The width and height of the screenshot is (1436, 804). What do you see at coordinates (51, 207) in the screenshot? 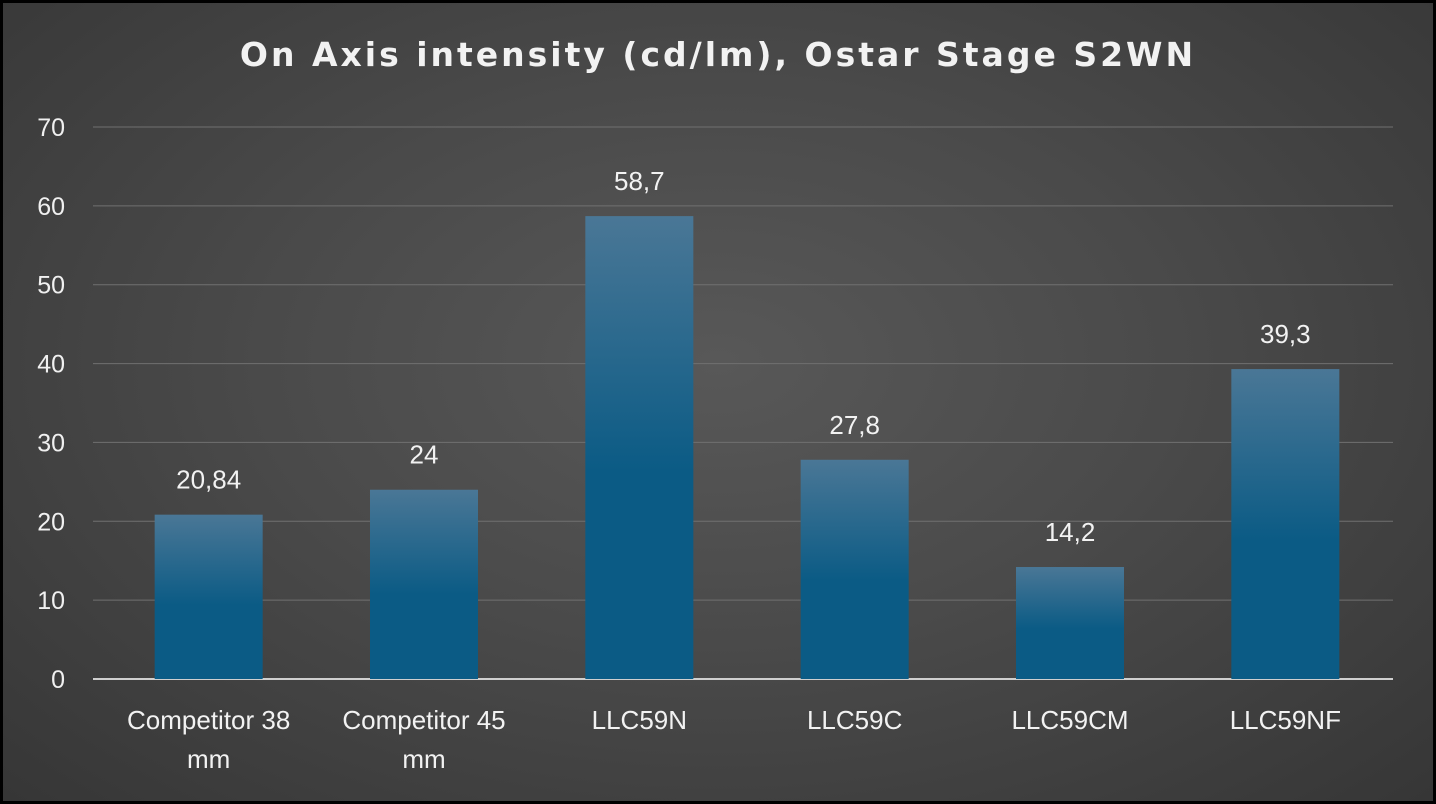
I see `y-tick-label: 60` at bounding box center [51, 207].